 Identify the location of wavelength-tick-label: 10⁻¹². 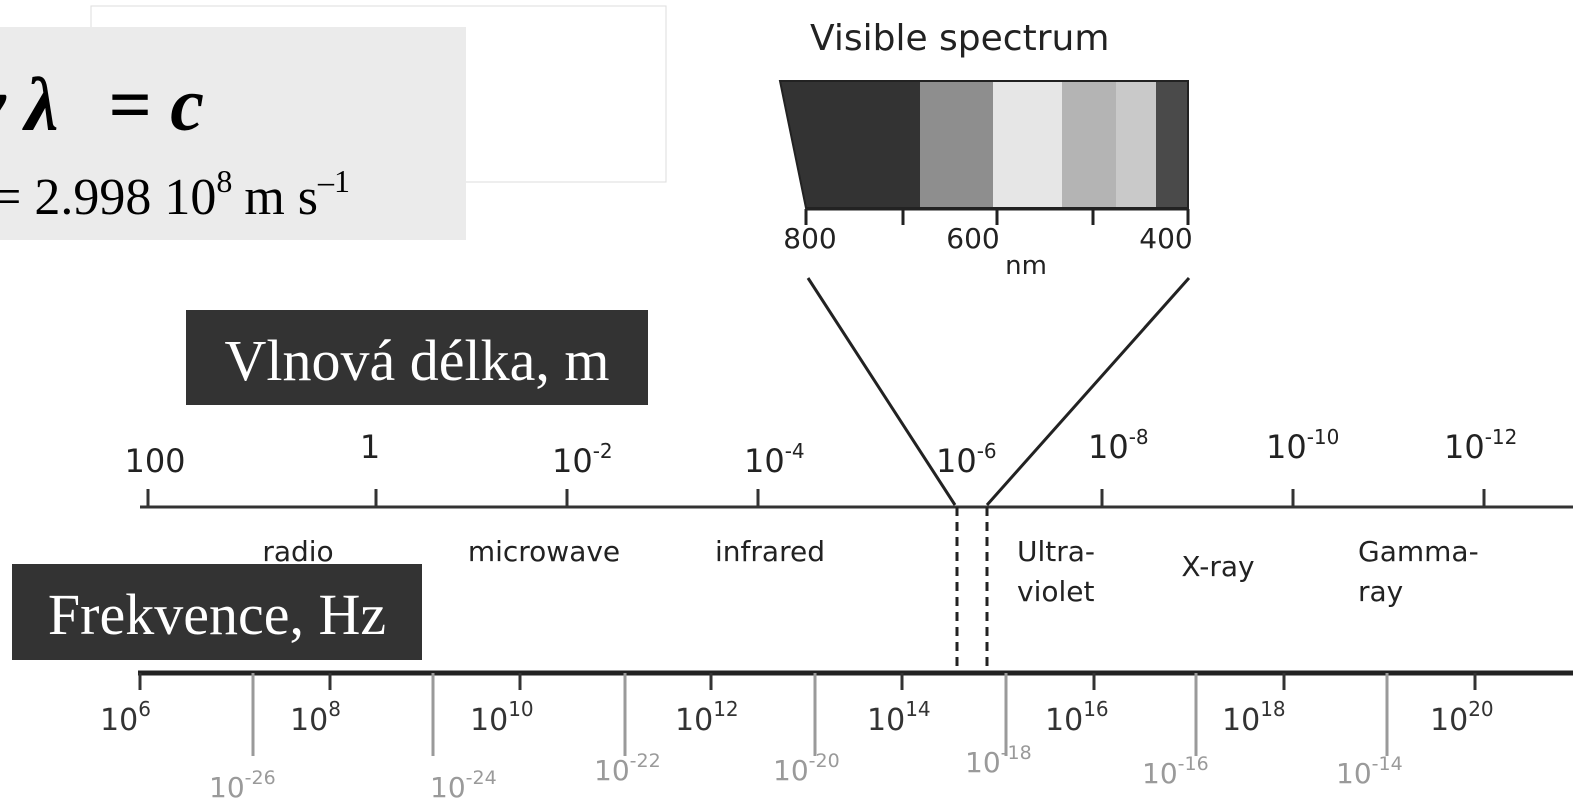
(1480, 445).